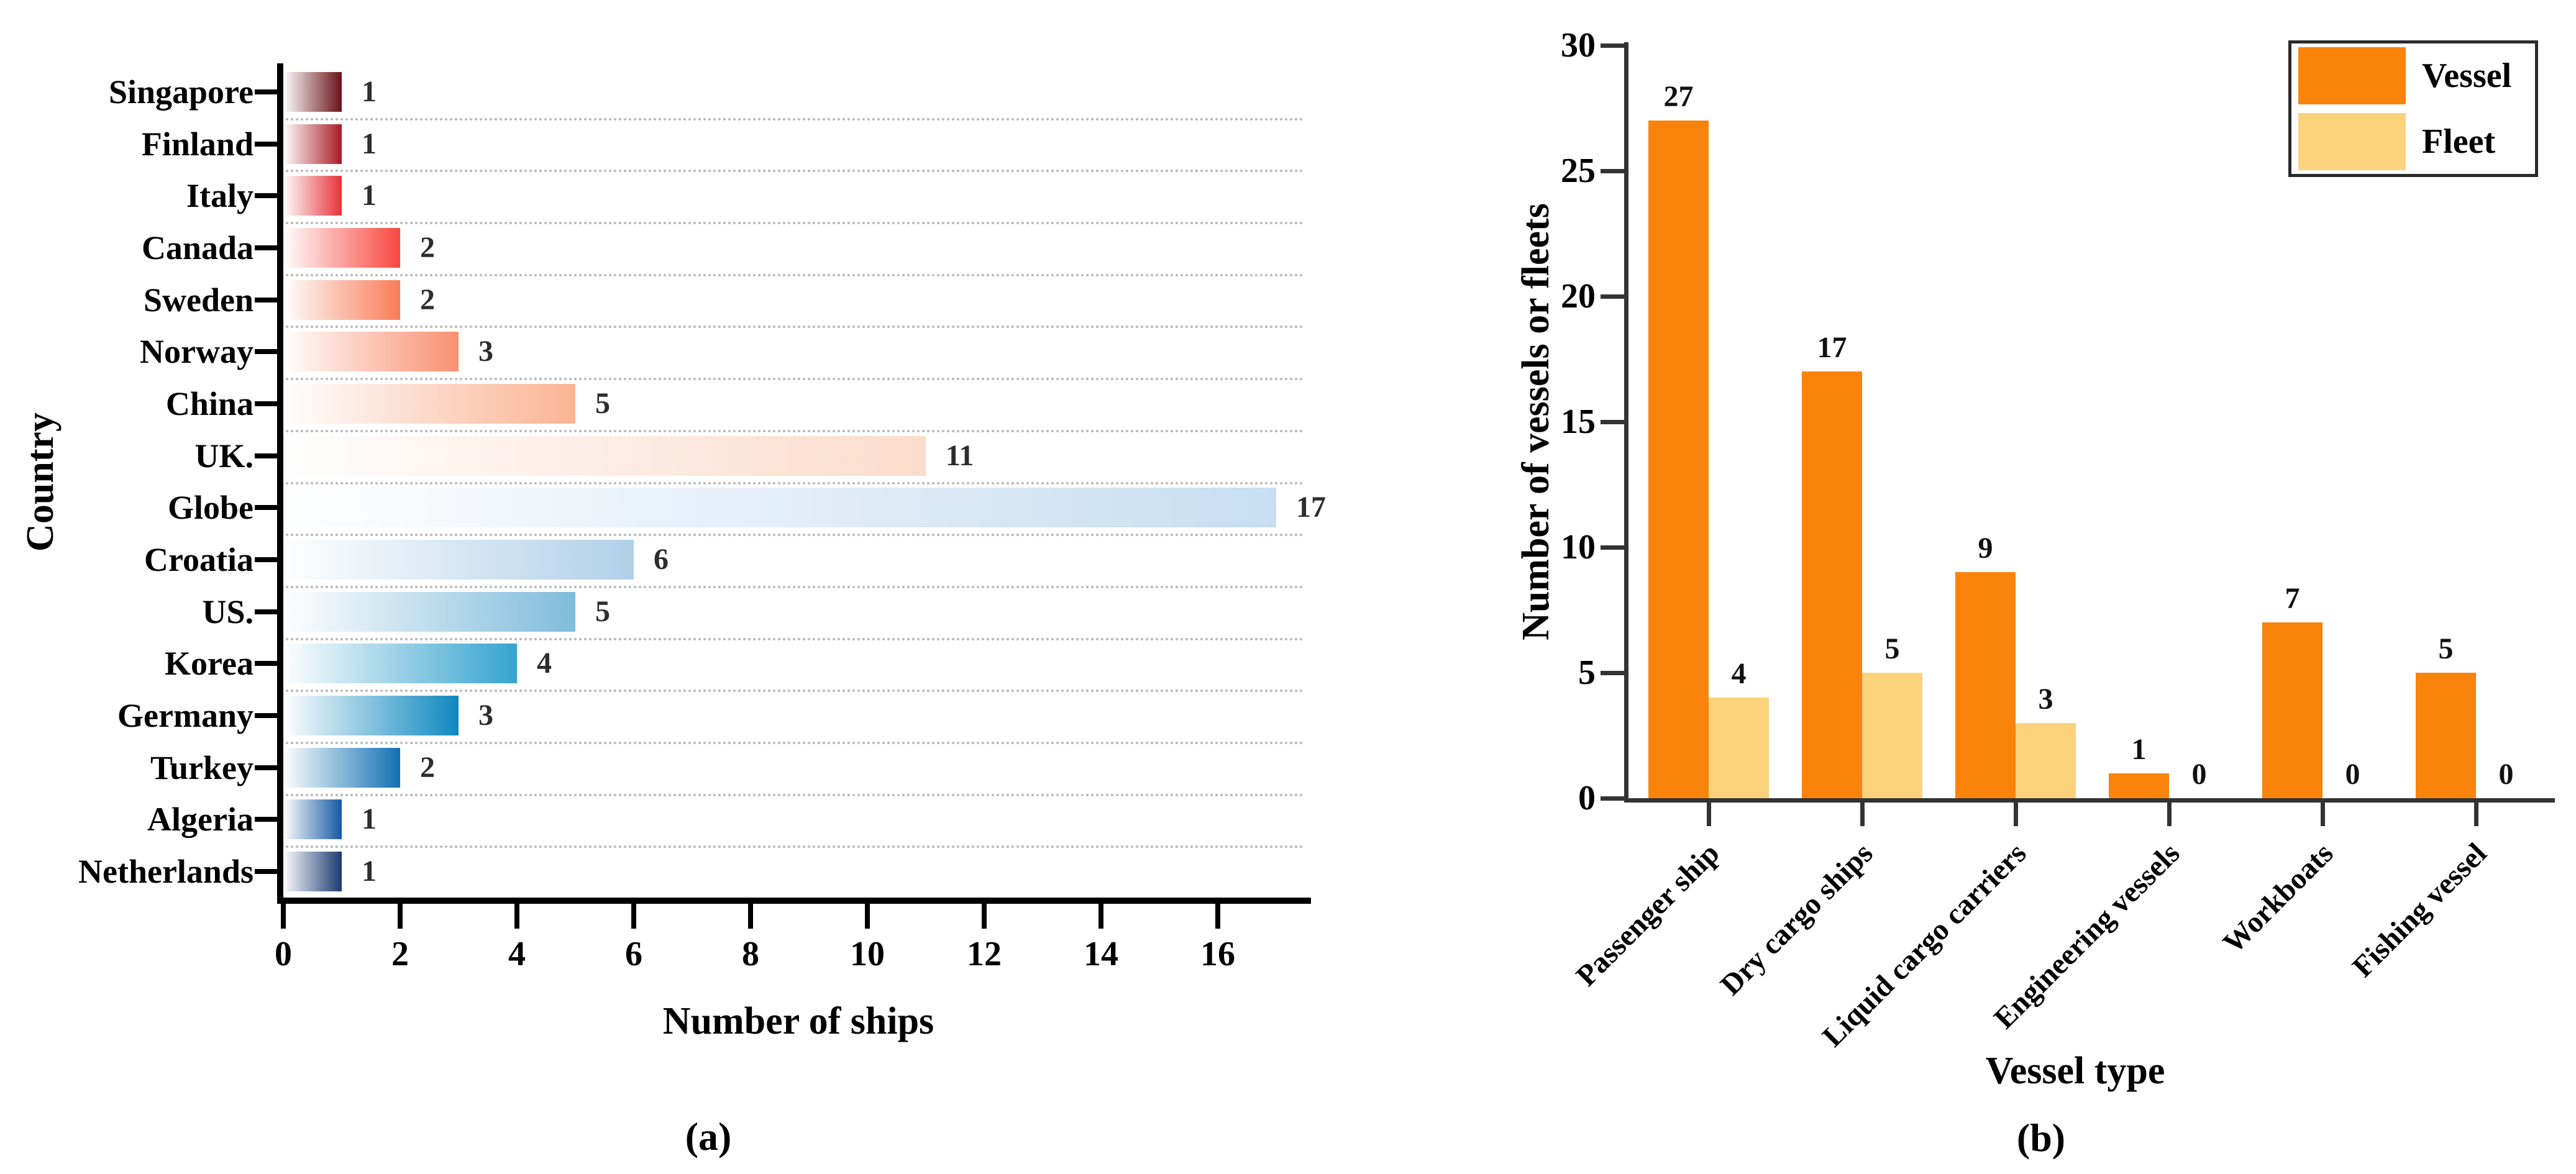 Image resolution: width=2576 pixels, height=1174 pixels. What do you see at coordinates (341, 767) in the screenshot?
I see `bar-turkey` at bounding box center [341, 767].